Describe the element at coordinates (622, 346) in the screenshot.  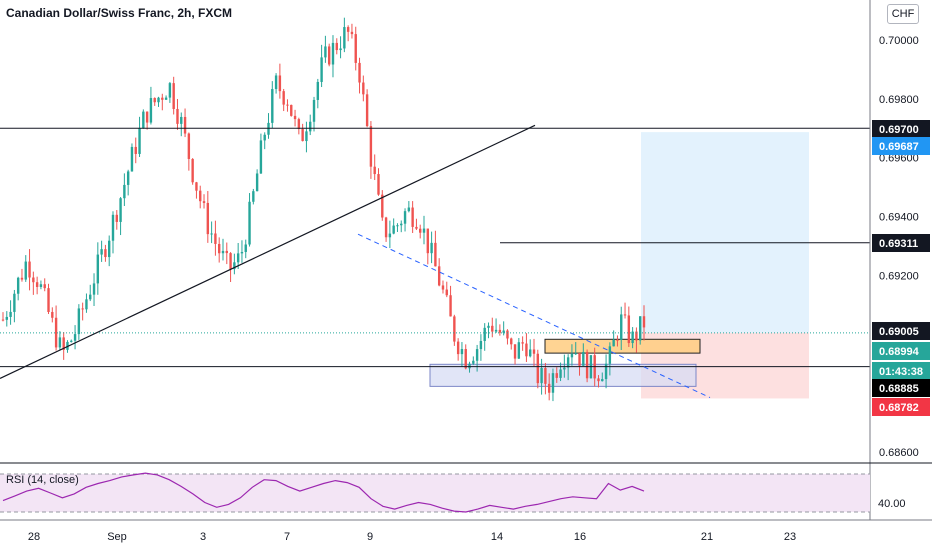
I see `entry-box` at that location.